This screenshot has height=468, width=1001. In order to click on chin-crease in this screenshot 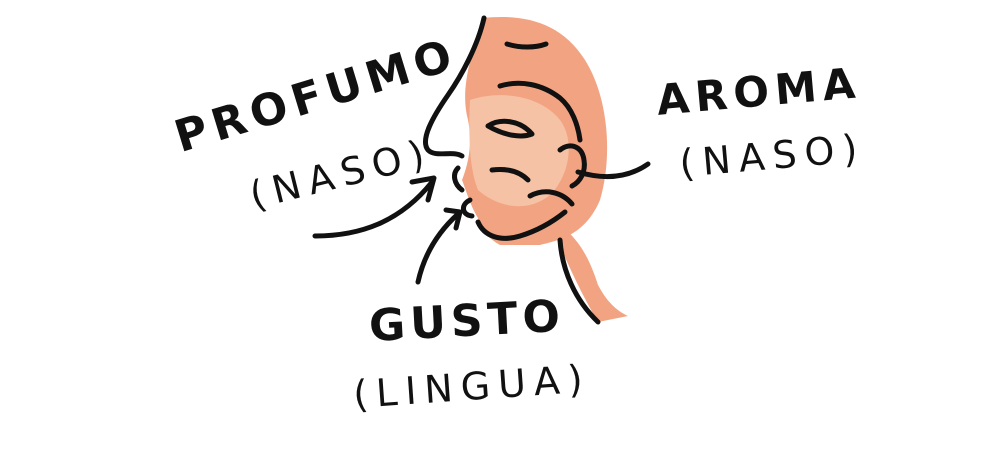, I will do `click(551, 198)`.